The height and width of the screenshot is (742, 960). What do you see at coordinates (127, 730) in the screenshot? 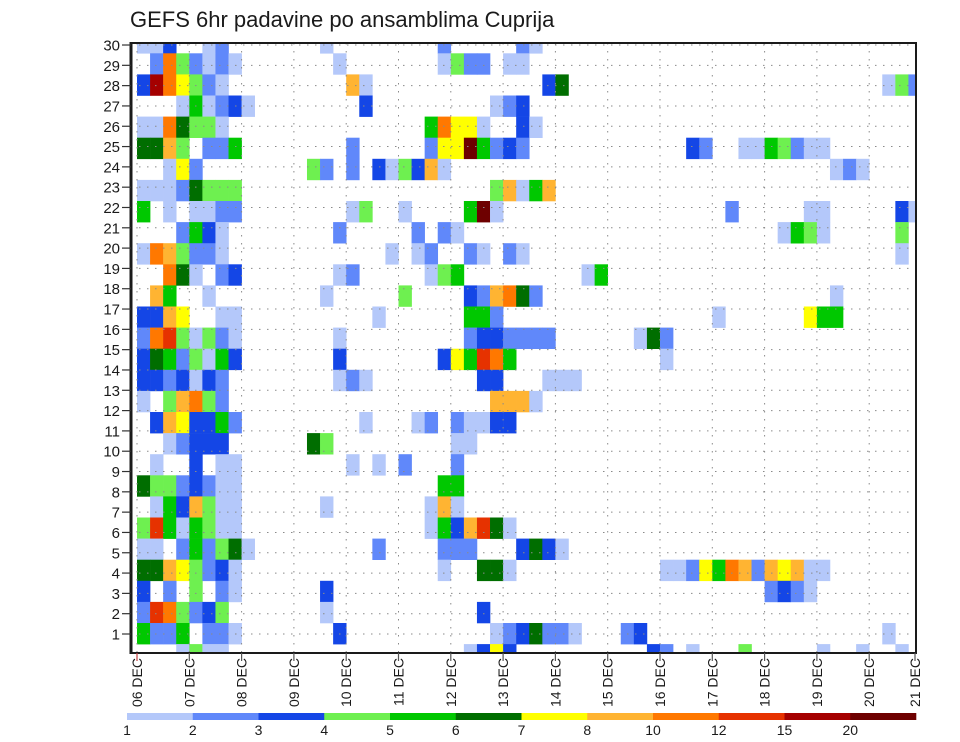
I see `legend-label: 1` at bounding box center [127, 730].